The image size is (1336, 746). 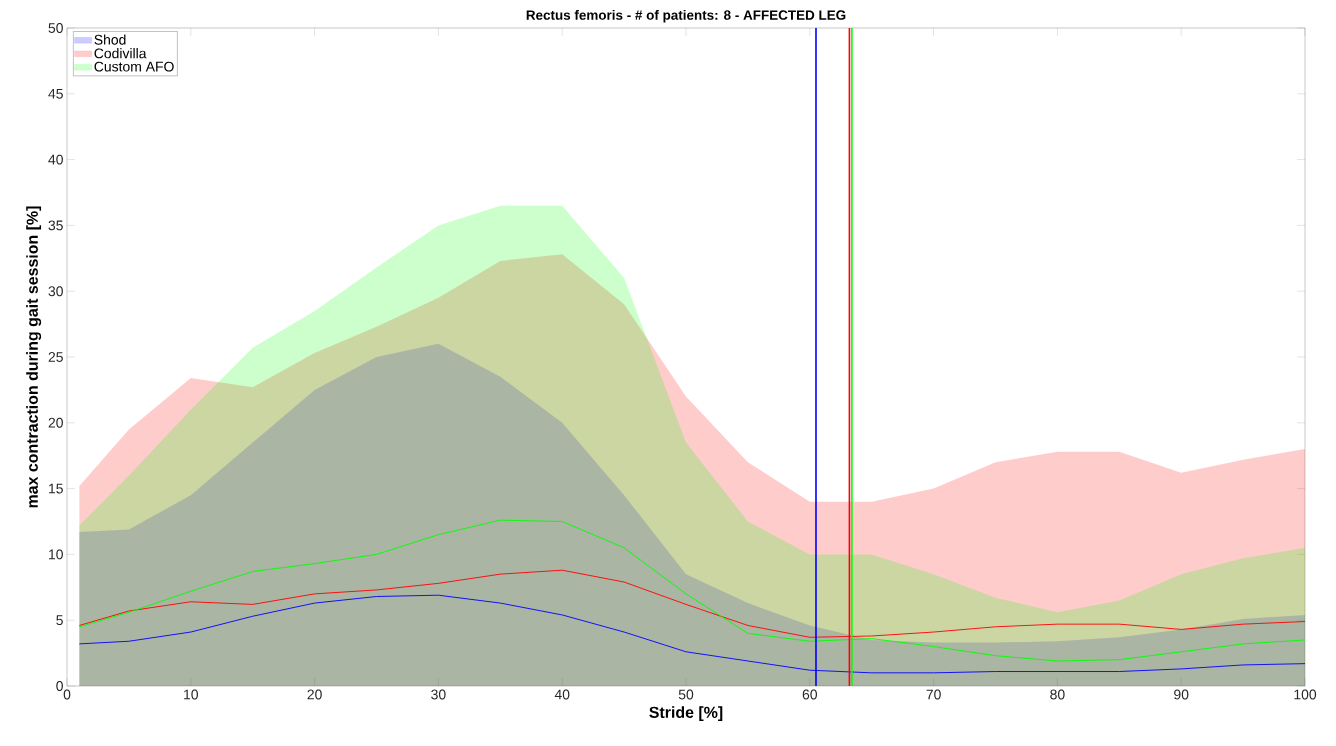 What do you see at coordinates (686, 694) in the screenshot?
I see `x-tick-label: 50` at bounding box center [686, 694].